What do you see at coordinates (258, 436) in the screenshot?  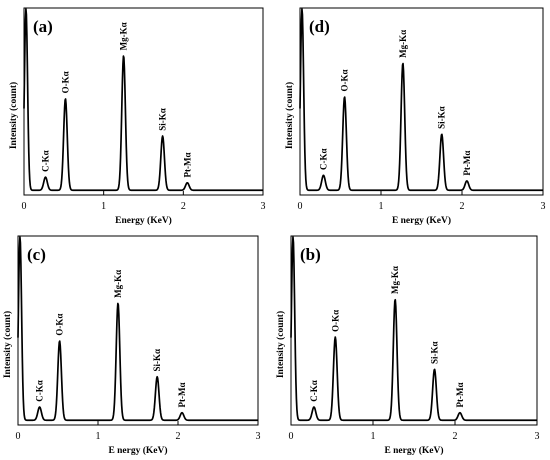 I see `panel-2-x-tick-label: 3` at bounding box center [258, 436].